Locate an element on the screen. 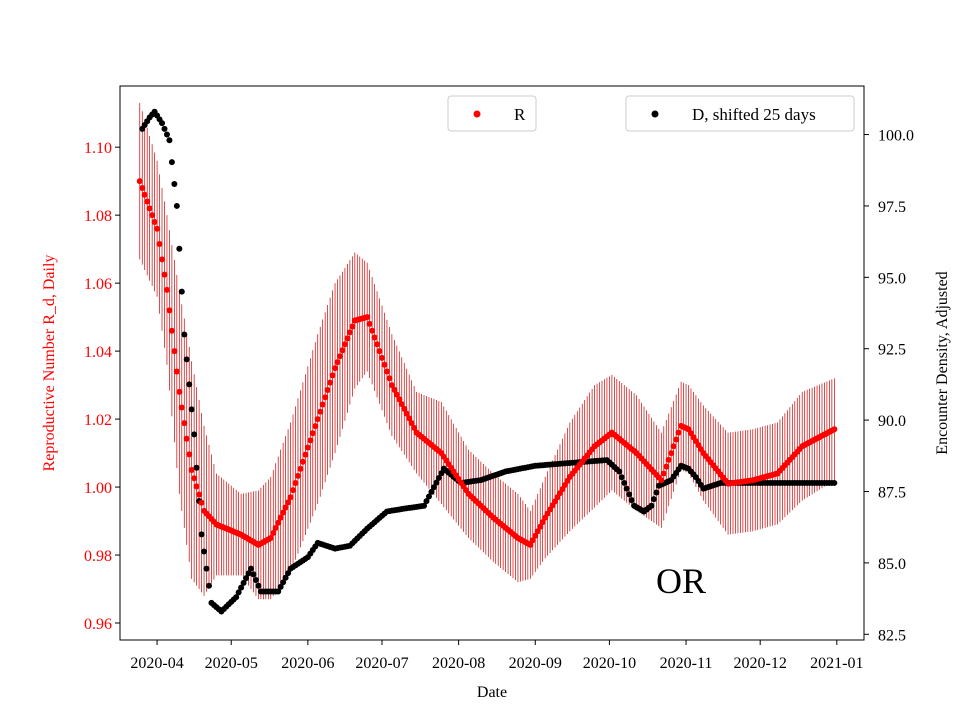  left-y-tick-label: 0.98 is located at coordinates (98, 556).